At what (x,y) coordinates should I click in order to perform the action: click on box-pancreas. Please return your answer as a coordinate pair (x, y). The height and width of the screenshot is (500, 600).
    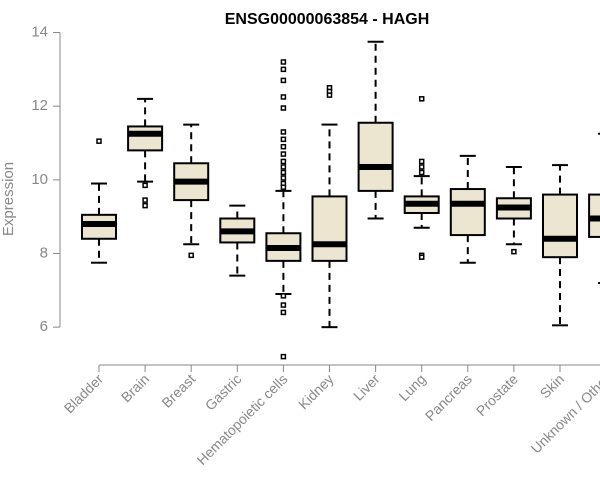
    Looking at the image, I should click on (467, 209).